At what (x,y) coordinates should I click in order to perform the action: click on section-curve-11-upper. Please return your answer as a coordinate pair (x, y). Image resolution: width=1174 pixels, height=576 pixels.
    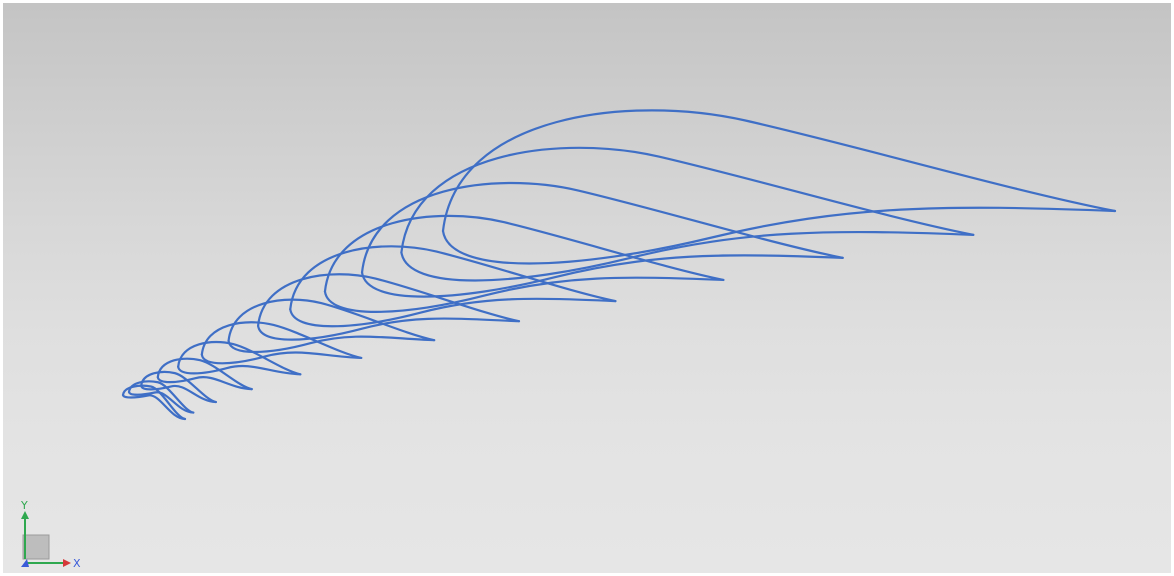
    Looking at the image, I should click on (602, 227).